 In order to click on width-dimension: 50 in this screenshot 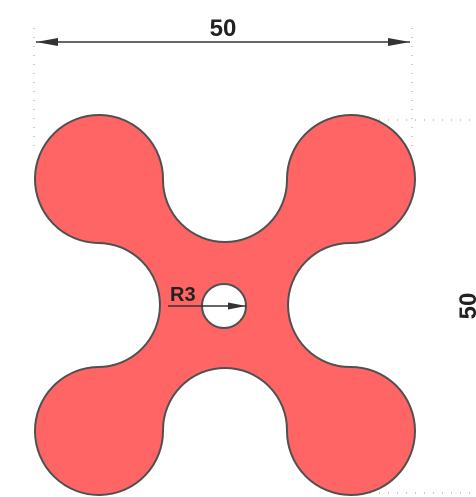, I will do `click(223, 30)`.